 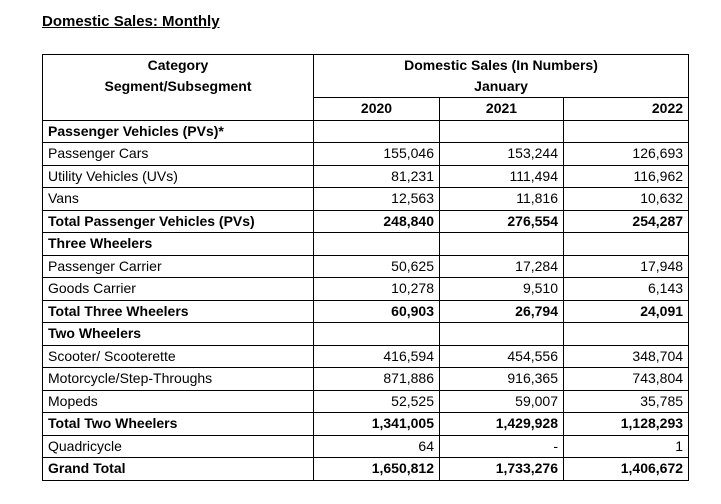 I want to click on value-cell-2022: 254,287, so click(x=626, y=221).